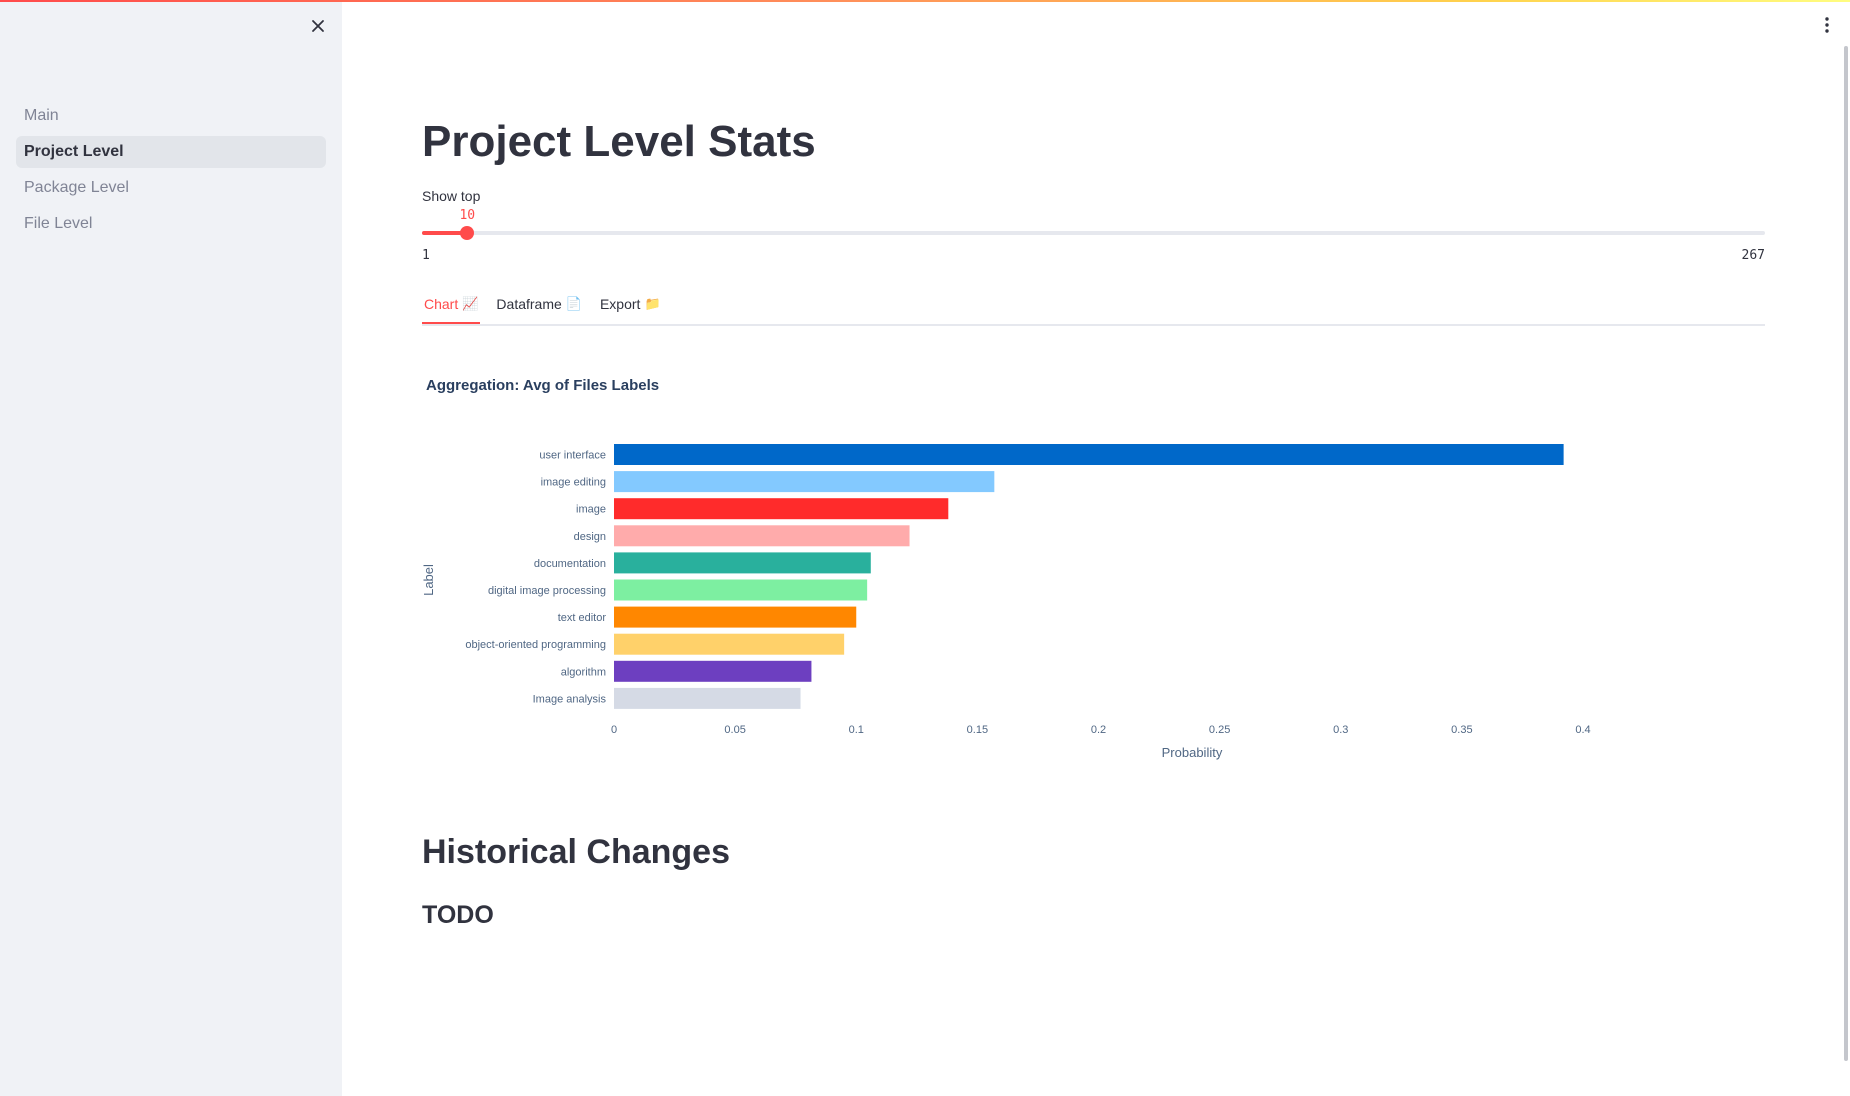 This screenshot has height=1096, width=1850. Describe the element at coordinates (529, 304) in the screenshot. I see `tab-label: Dataframe` at that location.